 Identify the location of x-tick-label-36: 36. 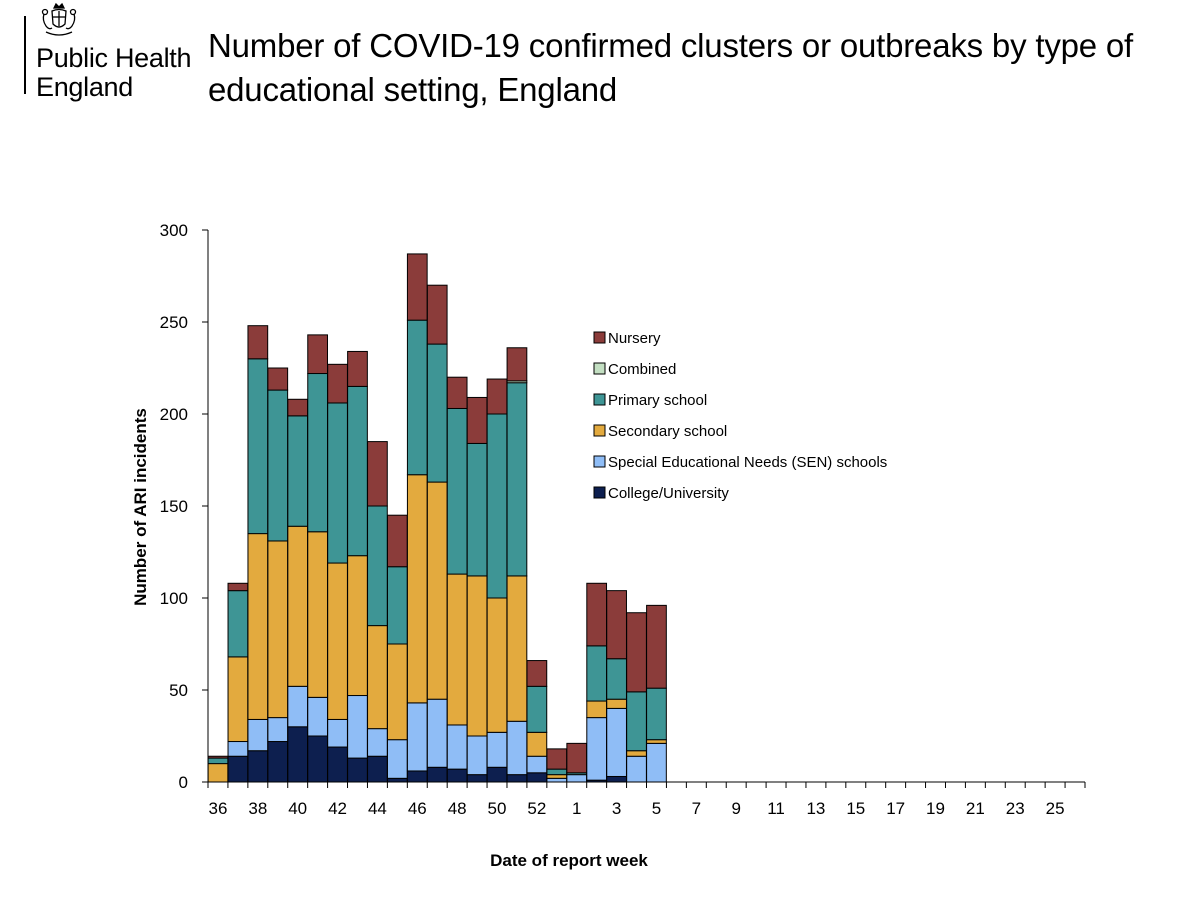
(218, 808).